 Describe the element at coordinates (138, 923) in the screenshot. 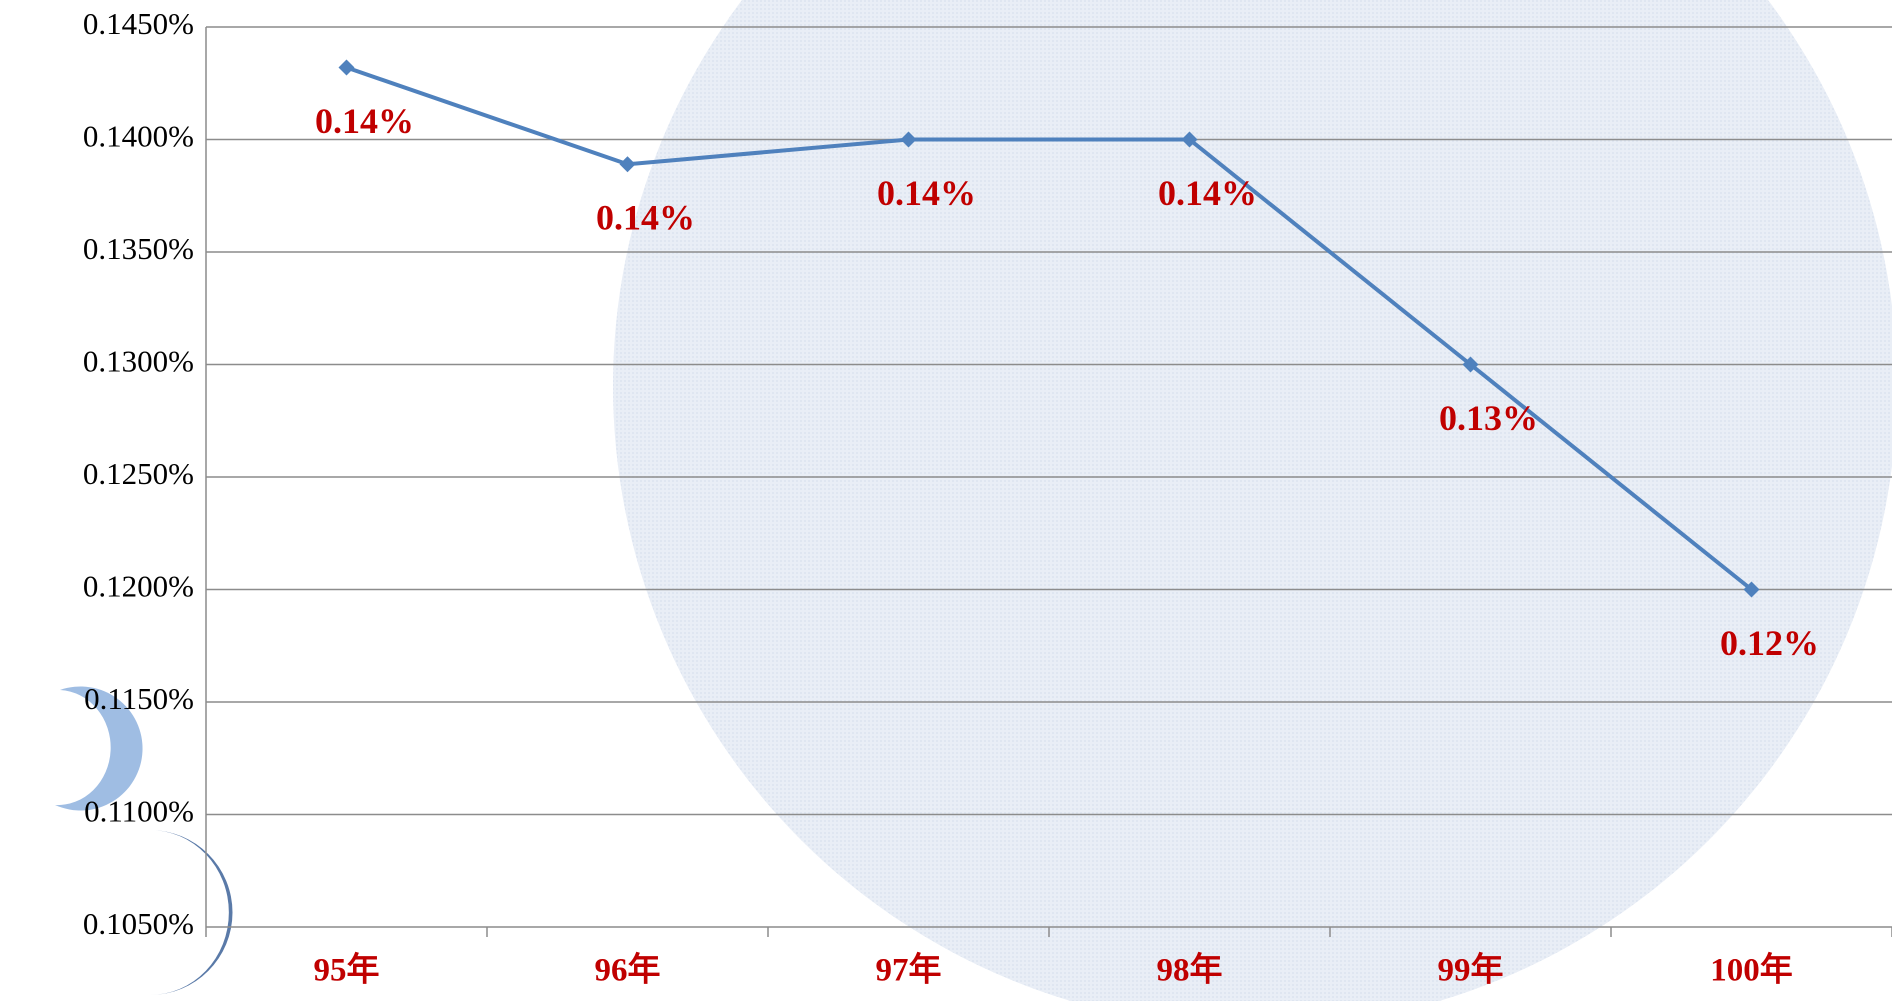

I see `y-tick-label: 0.1050%` at that location.